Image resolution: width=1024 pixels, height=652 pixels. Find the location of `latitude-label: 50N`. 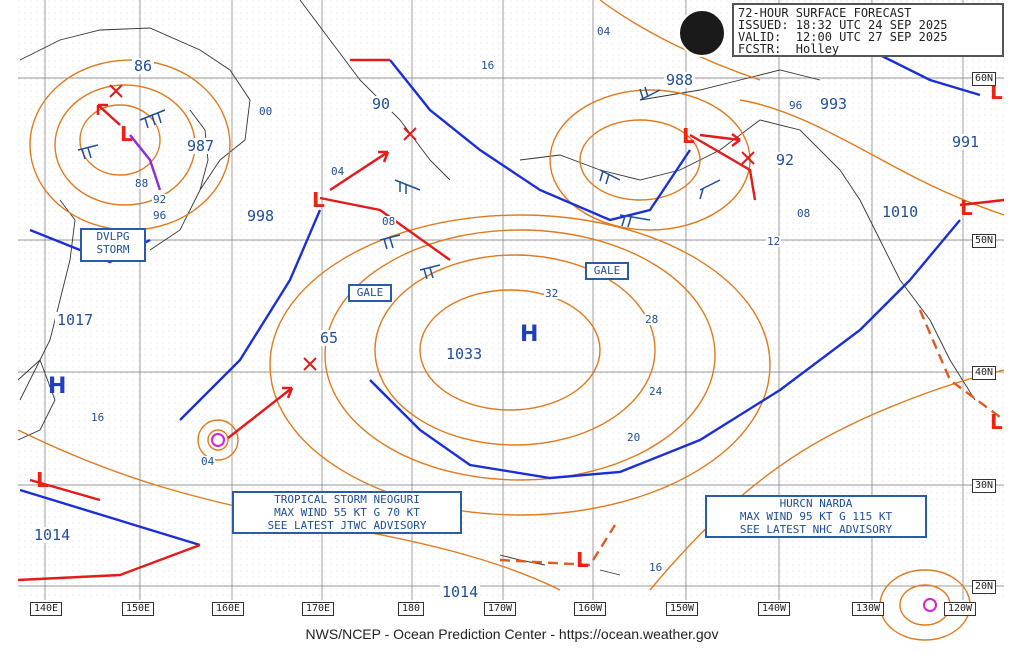

latitude-label: 50N is located at coordinates (984, 241).